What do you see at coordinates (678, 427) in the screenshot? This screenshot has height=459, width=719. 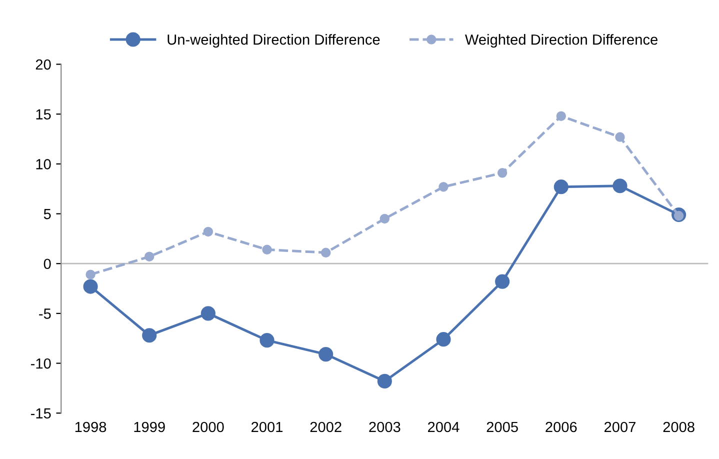 I see `x-tick-label: 2008` at bounding box center [678, 427].